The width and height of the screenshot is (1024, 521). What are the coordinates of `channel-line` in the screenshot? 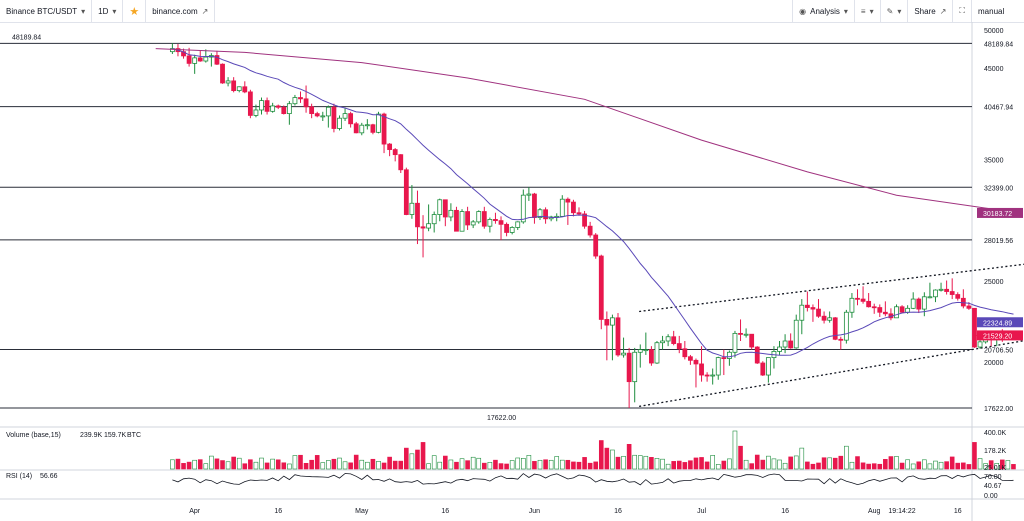 It's located at (831, 288).